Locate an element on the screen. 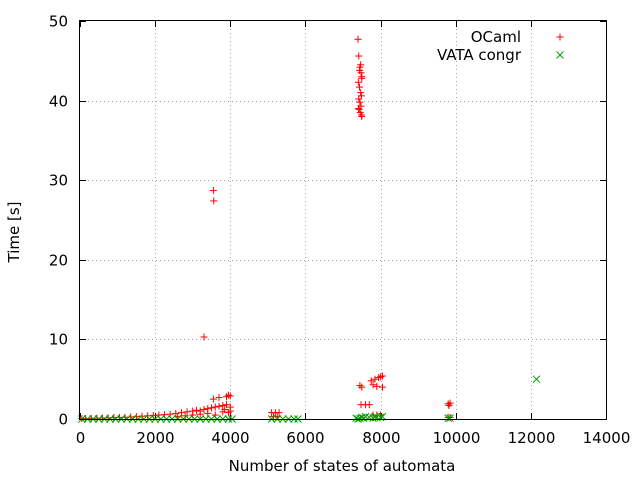  legend-marker-ocaml is located at coordinates (560, 37).